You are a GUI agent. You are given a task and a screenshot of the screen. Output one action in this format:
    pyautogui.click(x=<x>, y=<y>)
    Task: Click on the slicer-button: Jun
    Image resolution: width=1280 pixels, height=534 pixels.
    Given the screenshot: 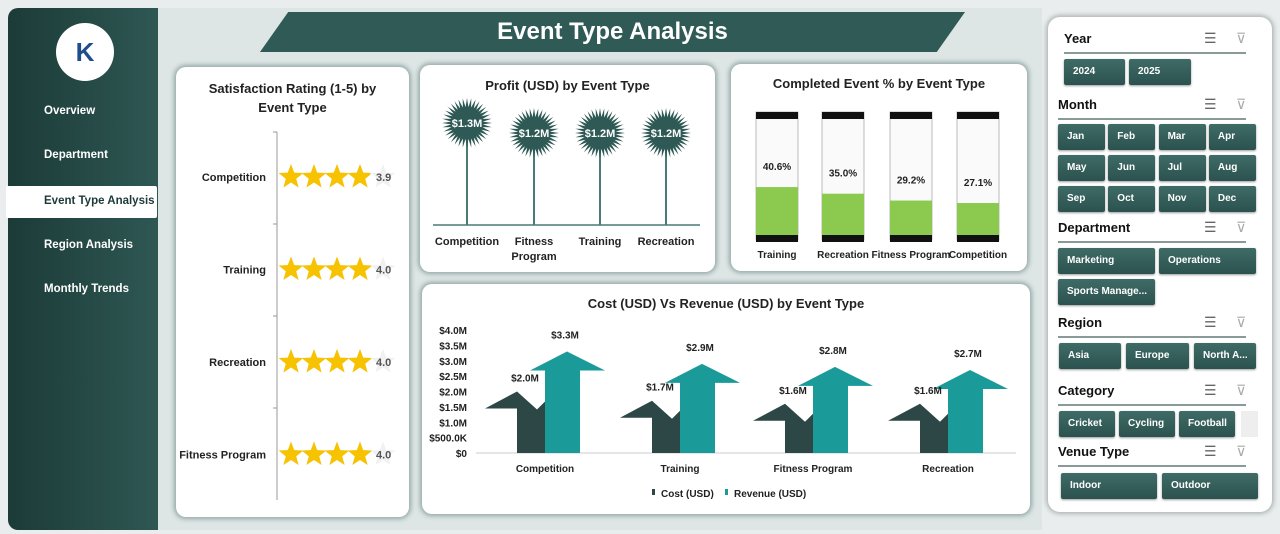 What is the action you would take?
    pyautogui.click(x=1132, y=168)
    